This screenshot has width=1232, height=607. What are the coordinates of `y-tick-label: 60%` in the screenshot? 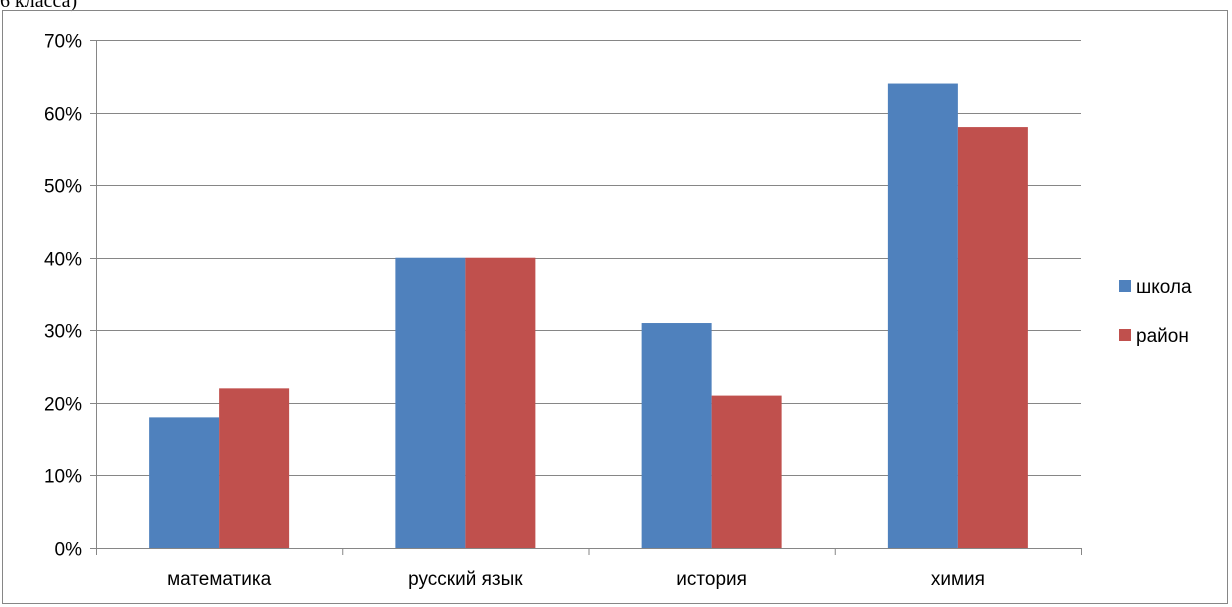 It's located at (63, 115).